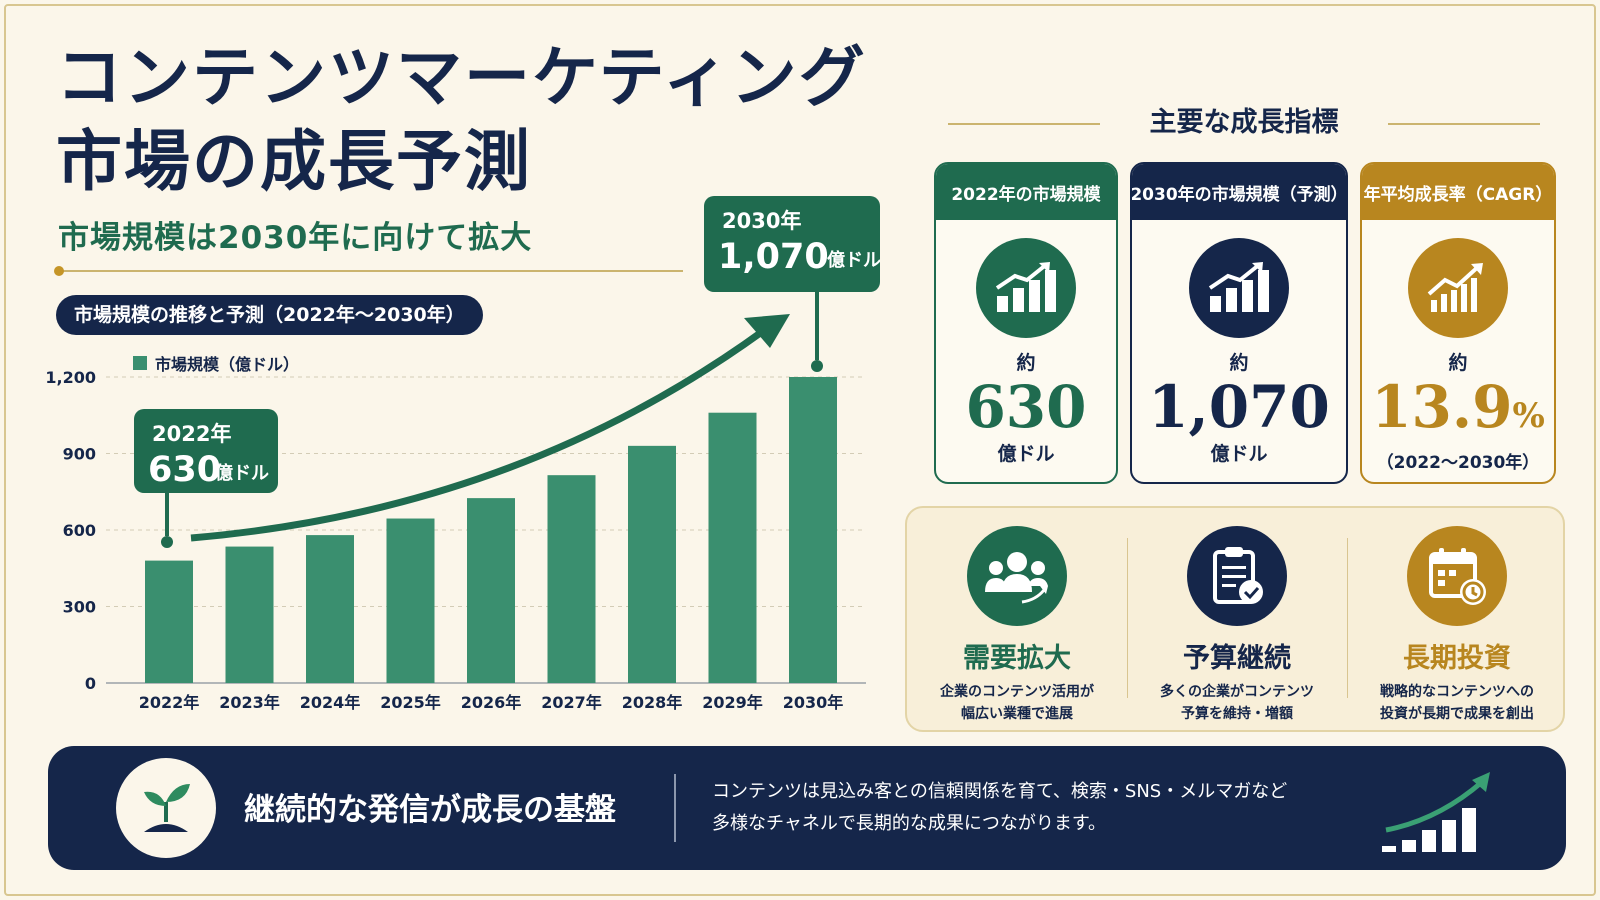 Image resolution: width=1600 pixels, height=900 pixels. I want to click on chart-title: 市場規模の推移と予測（2022年〜2030年）, so click(269, 315).